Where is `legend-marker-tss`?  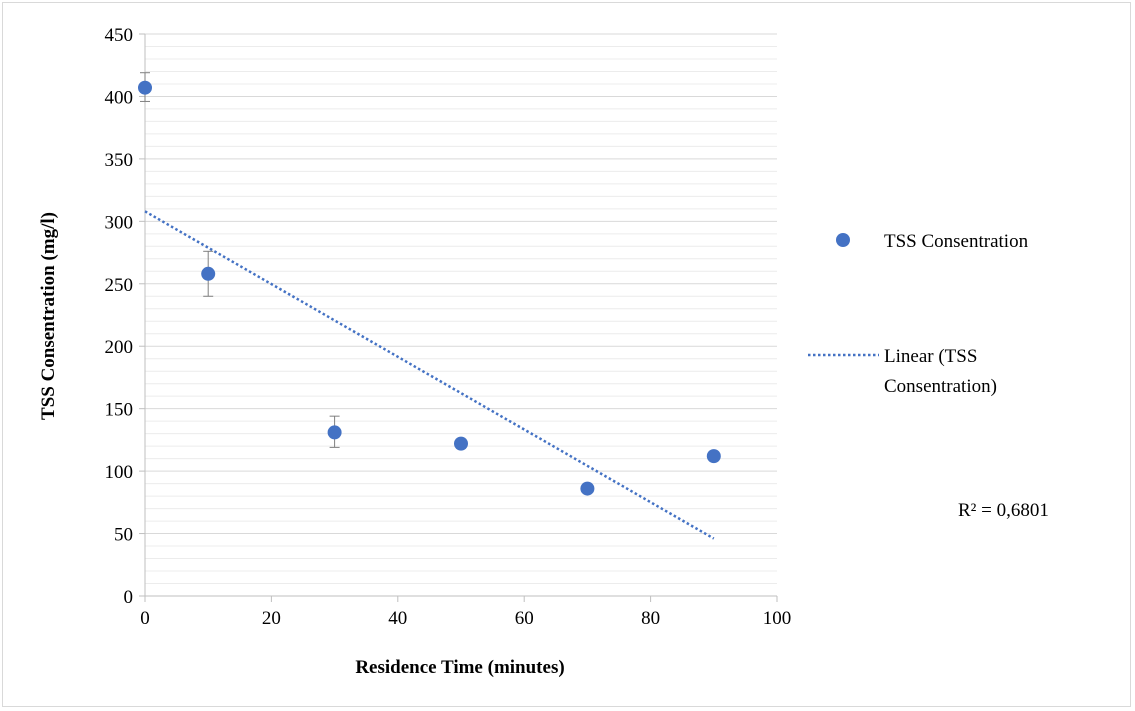 legend-marker-tss is located at coordinates (843, 240).